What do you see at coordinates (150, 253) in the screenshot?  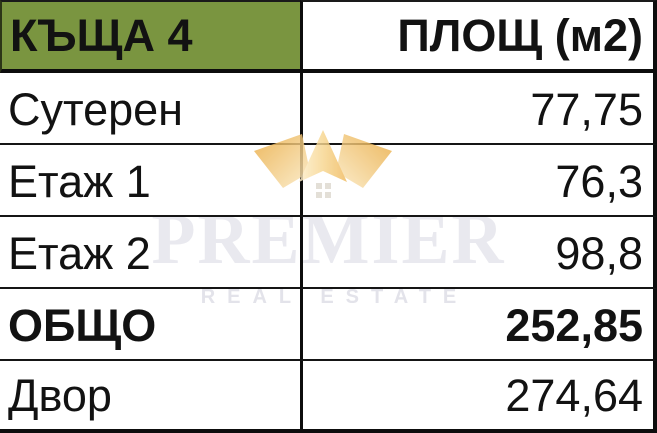 I see `row-label-cell: Етаж 2` at bounding box center [150, 253].